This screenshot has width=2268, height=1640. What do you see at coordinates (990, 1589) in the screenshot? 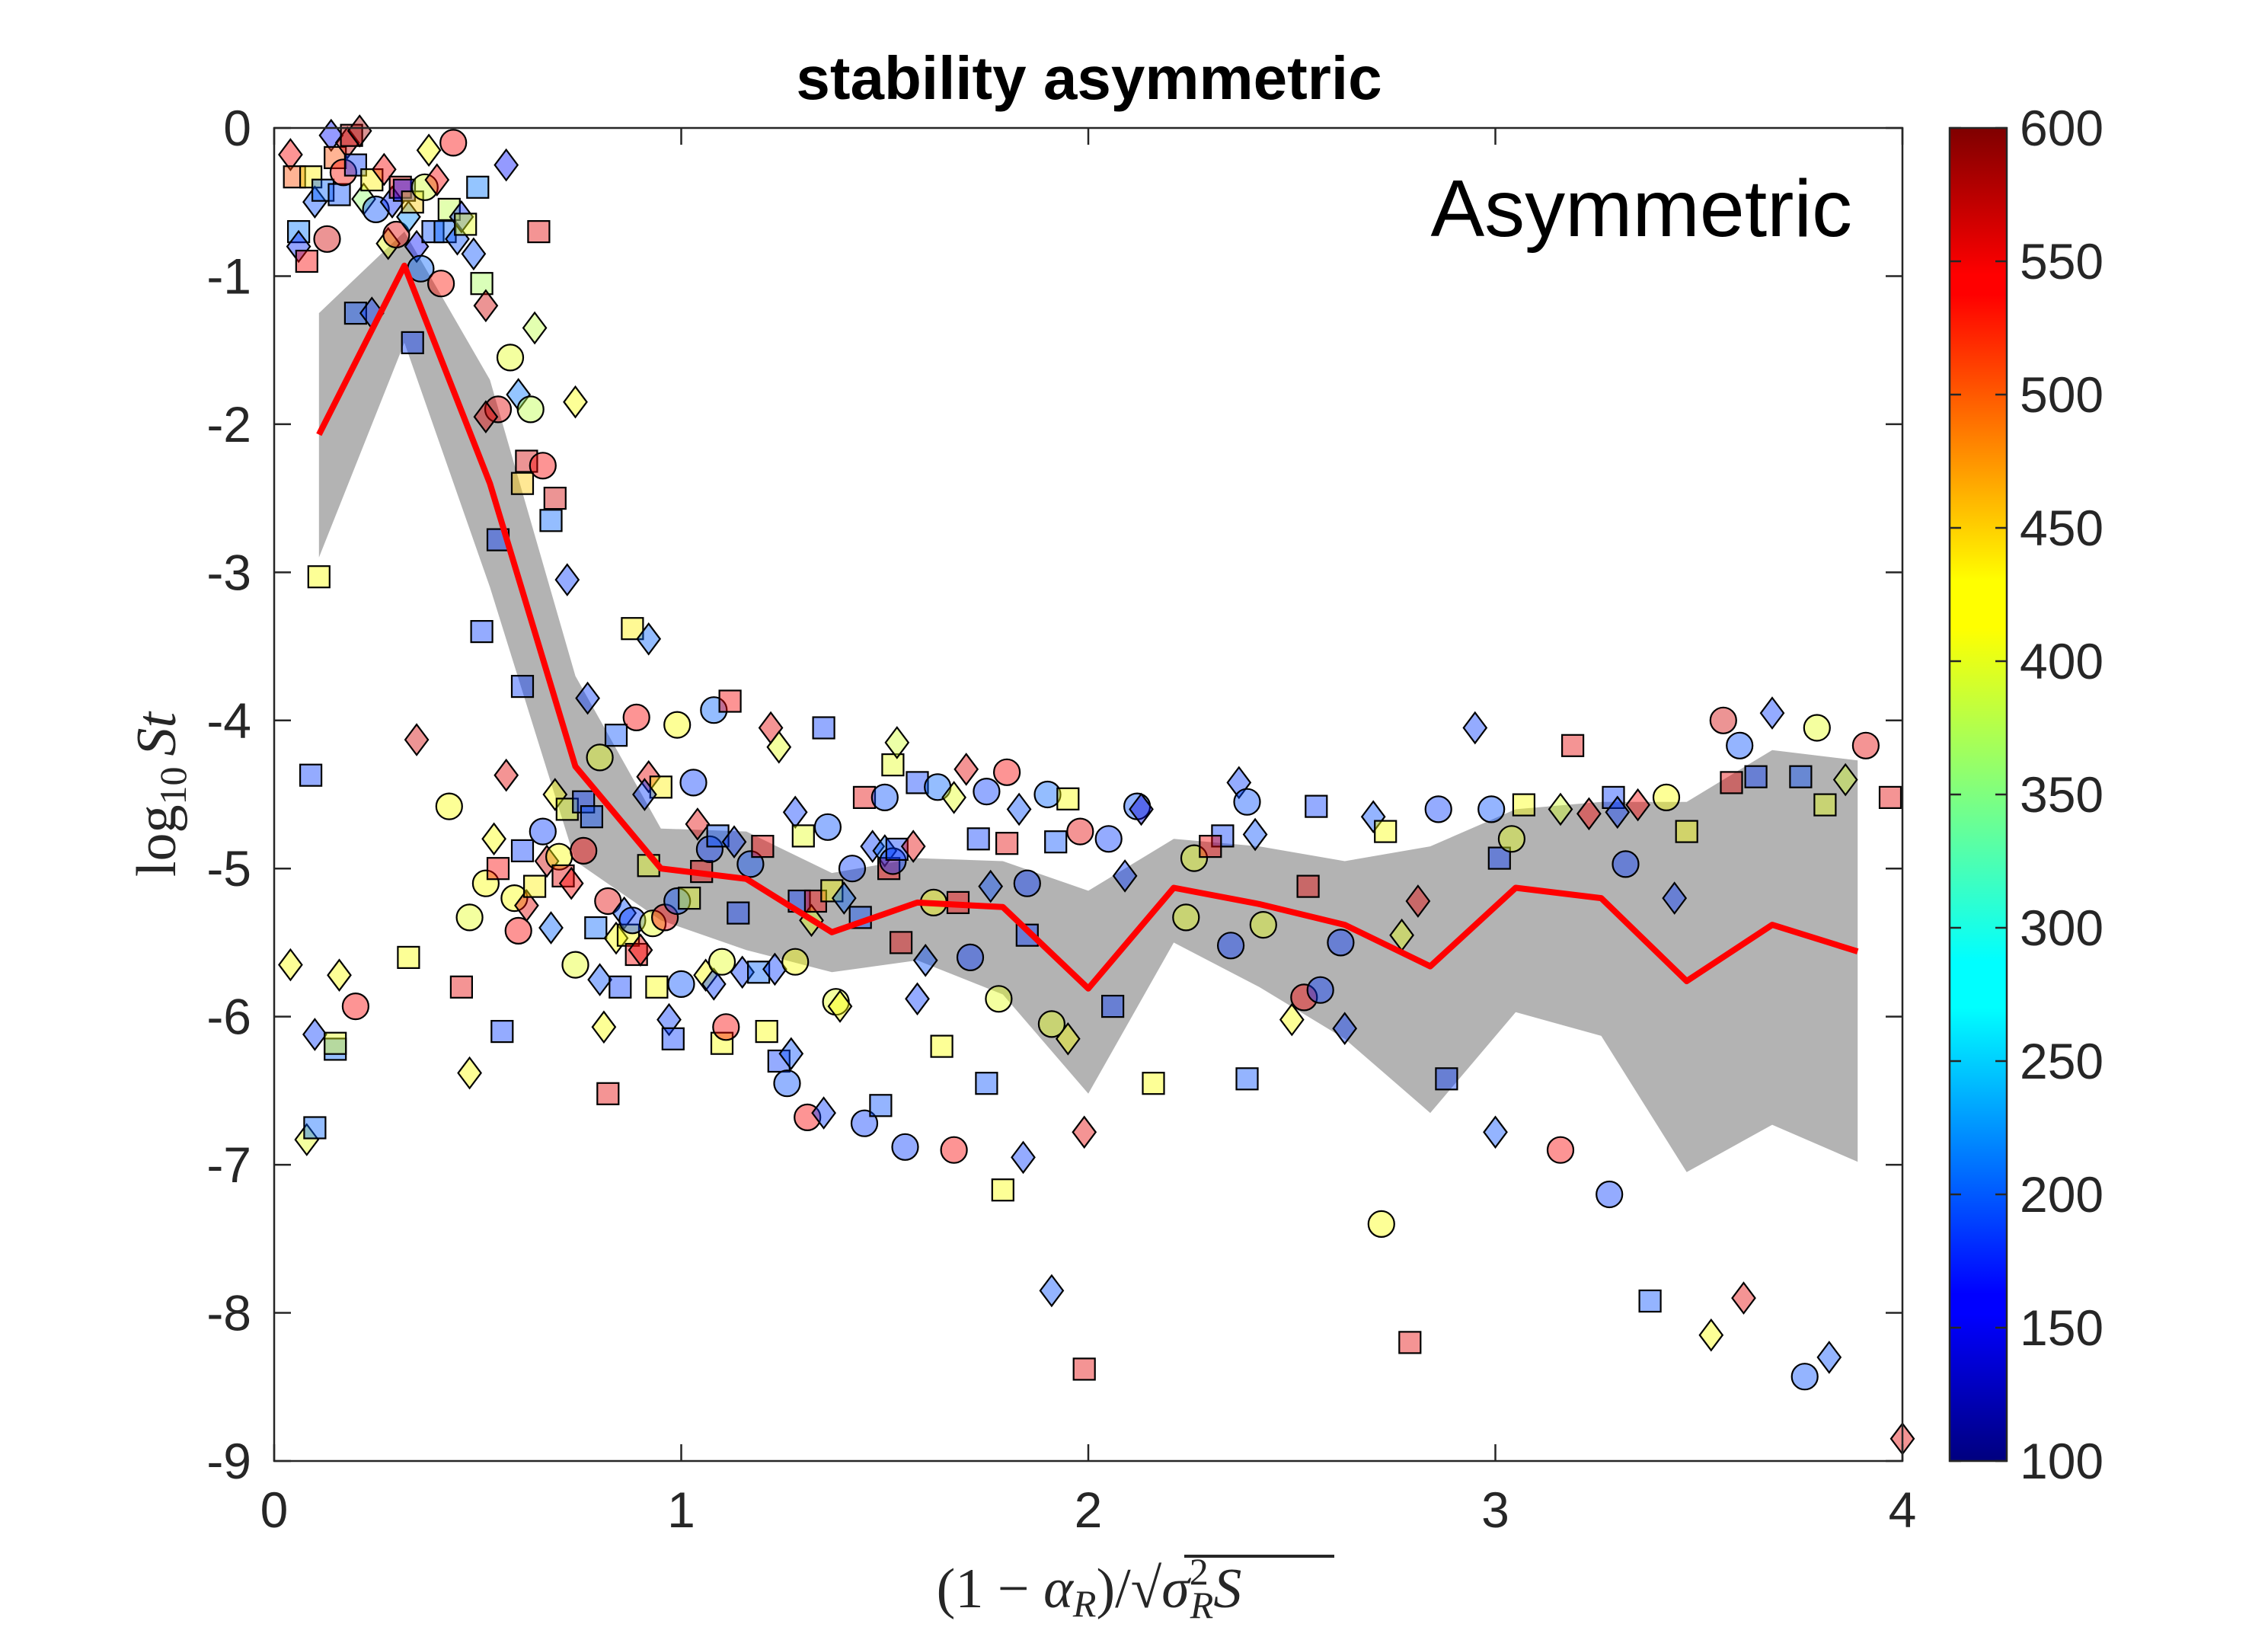
I see `xlabel-prefix: (1 −` at bounding box center [990, 1589].